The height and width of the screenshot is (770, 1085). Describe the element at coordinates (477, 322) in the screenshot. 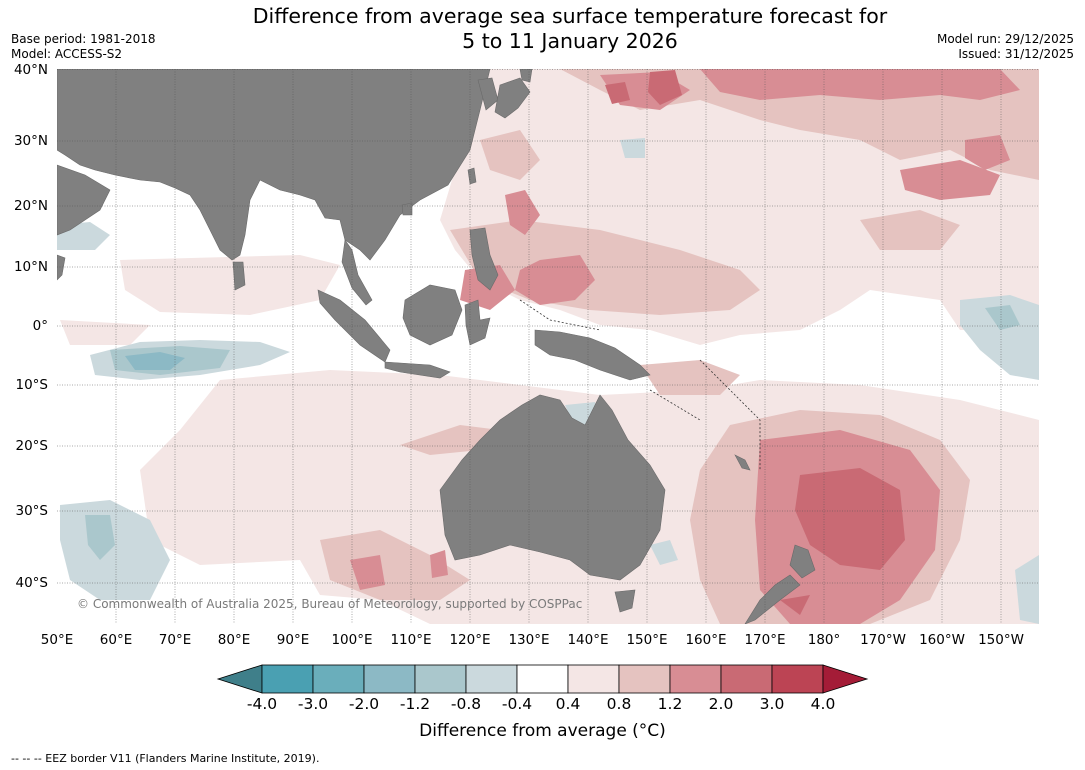

I see `sulawesi` at that location.